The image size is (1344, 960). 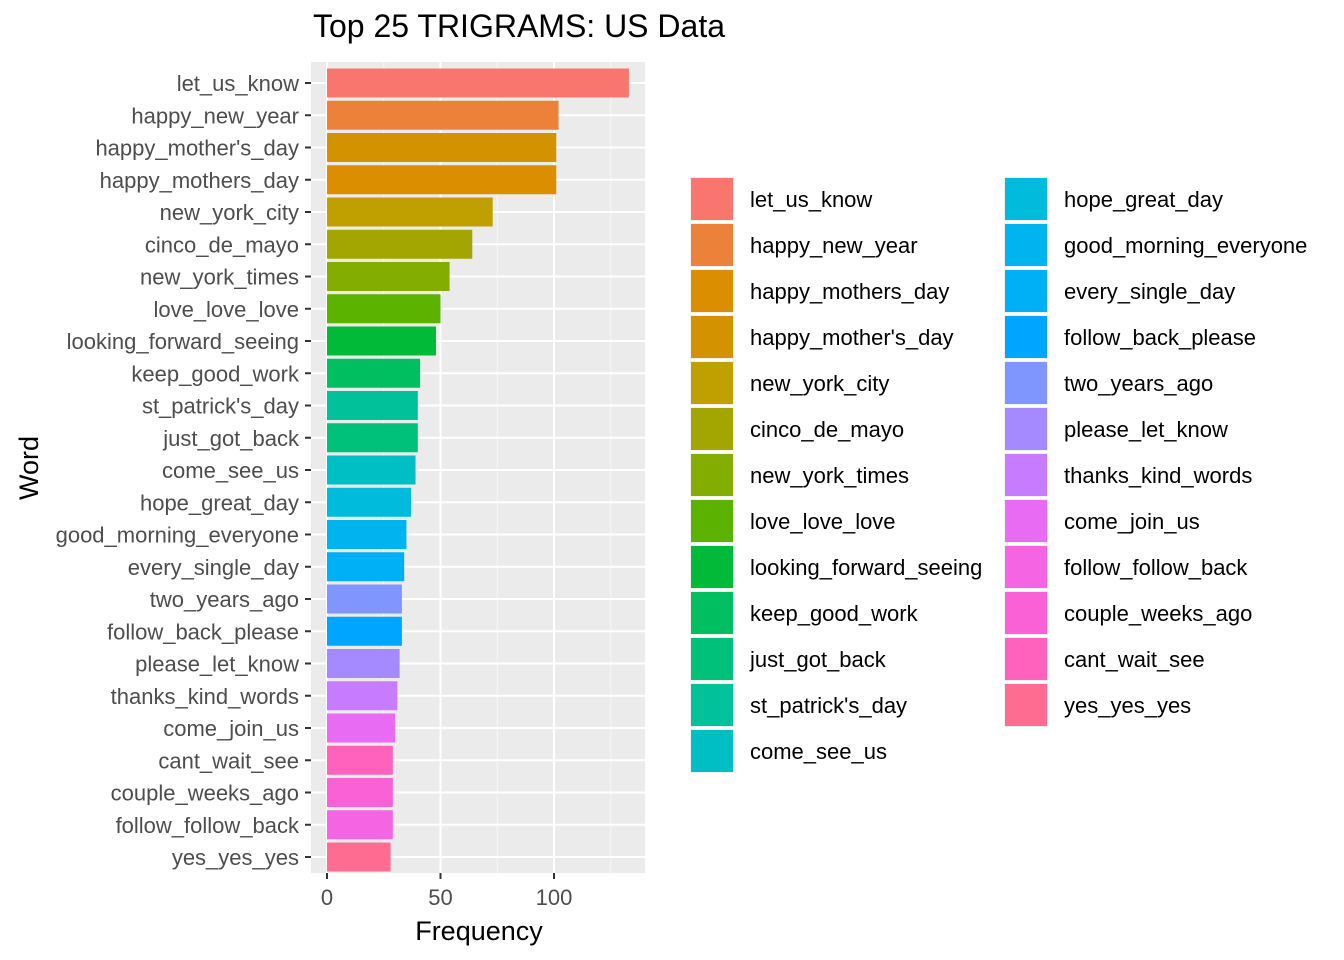 What do you see at coordinates (834, 613) in the screenshot?
I see `legend-label: keep_good_work` at bounding box center [834, 613].